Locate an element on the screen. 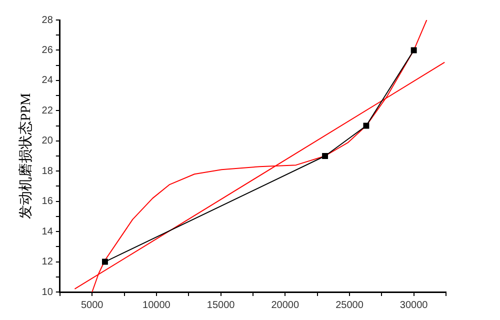  y-tick-label: 10 is located at coordinates (48, 292).